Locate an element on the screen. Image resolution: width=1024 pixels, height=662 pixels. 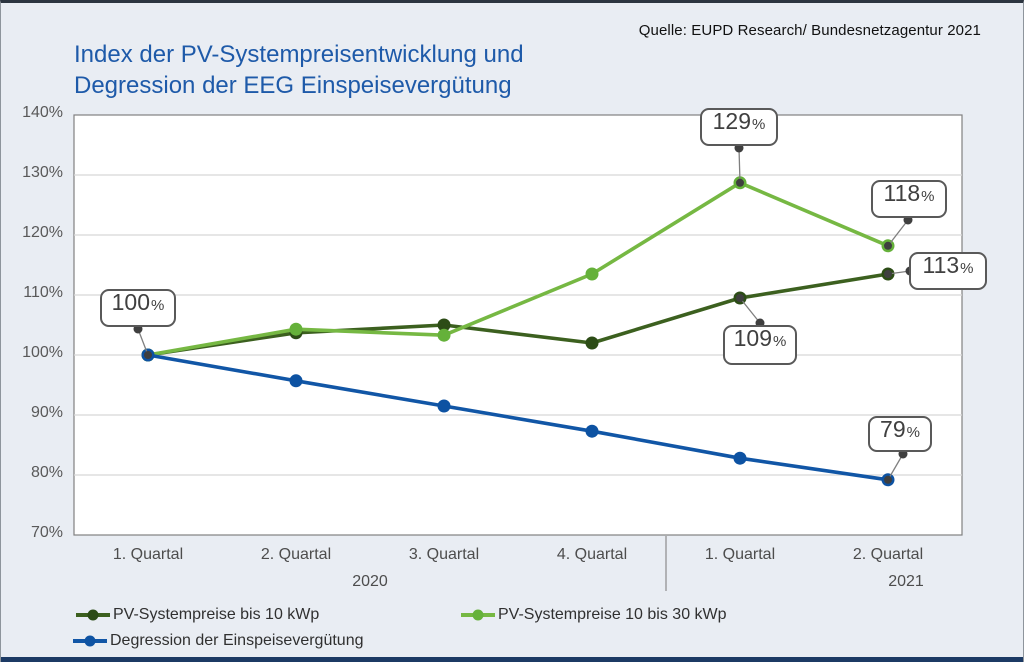
chart-title-line2: Degression der EEG Einspeisevergütung is located at coordinates (293, 85).